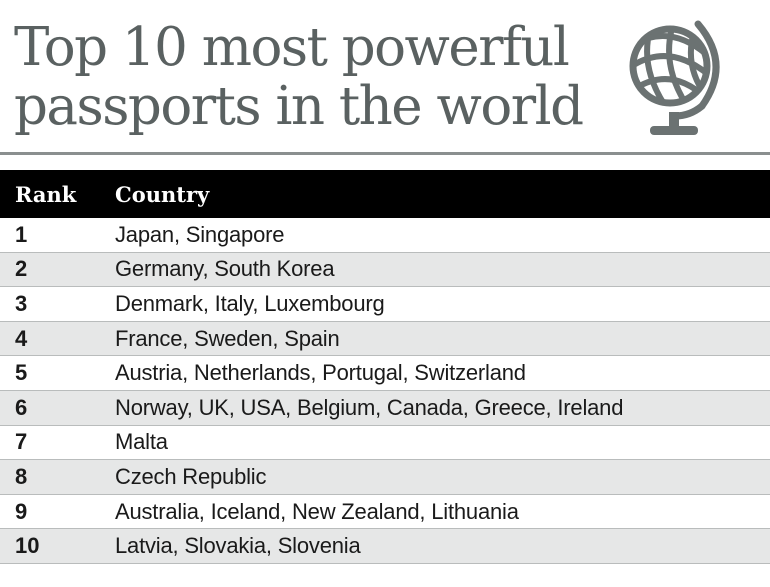  What do you see at coordinates (238, 546) in the screenshot?
I see `country-cell: Latvia, Slovakia, Slovenia` at bounding box center [238, 546].